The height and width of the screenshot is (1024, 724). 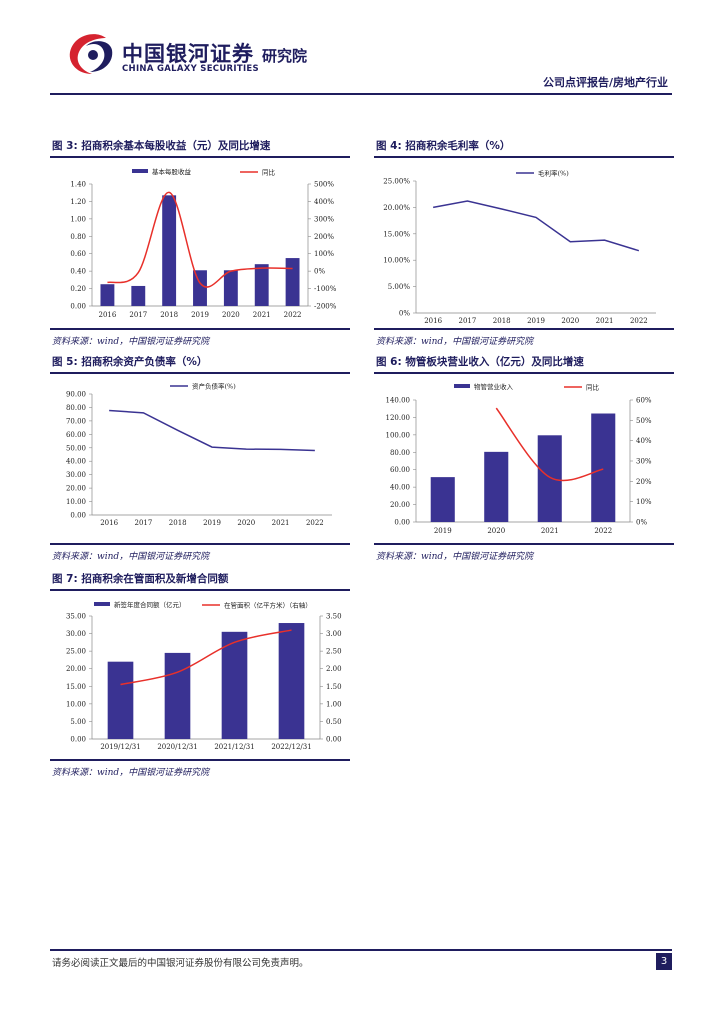 I want to click on fig5-title: 图 5: 招商积余资产负债率（%）, so click(x=130, y=362).